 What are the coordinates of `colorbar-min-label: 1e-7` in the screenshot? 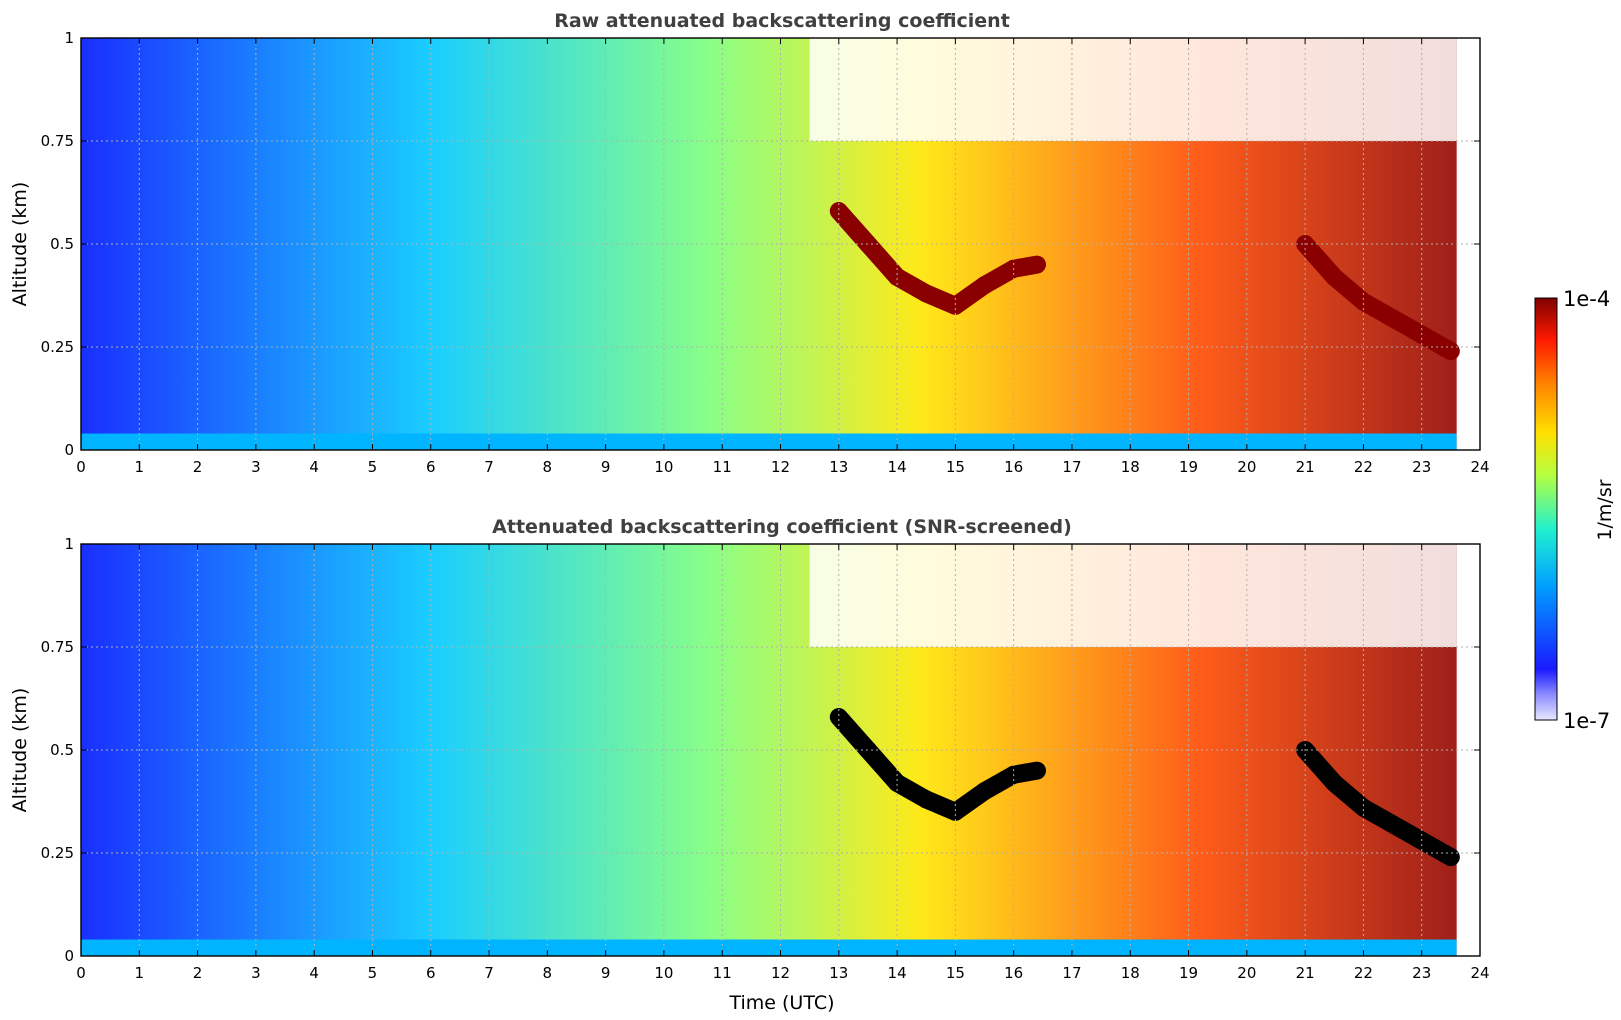 It's located at (1586, 721).